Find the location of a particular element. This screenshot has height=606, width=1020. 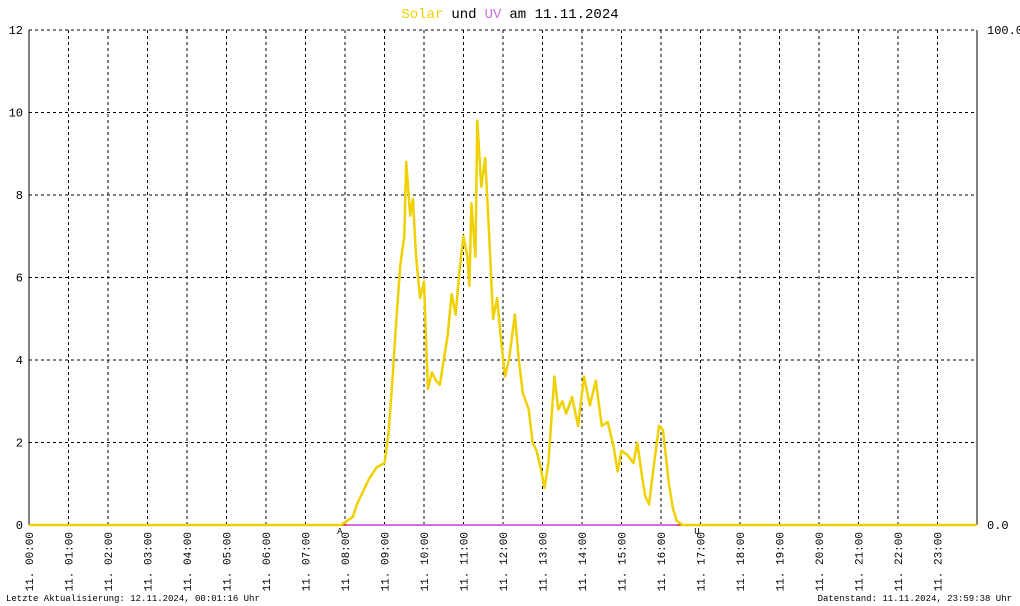

x-tick-label: 11. 00:00 is located at coordinates (31, 561).